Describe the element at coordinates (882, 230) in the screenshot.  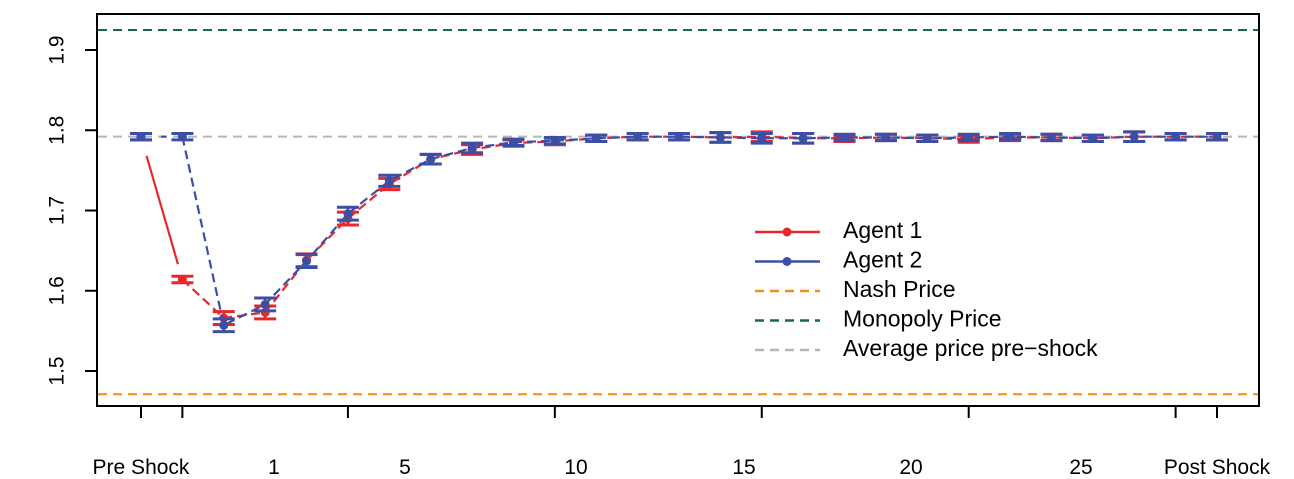
I see `legend-label: Agent 1` at that location.